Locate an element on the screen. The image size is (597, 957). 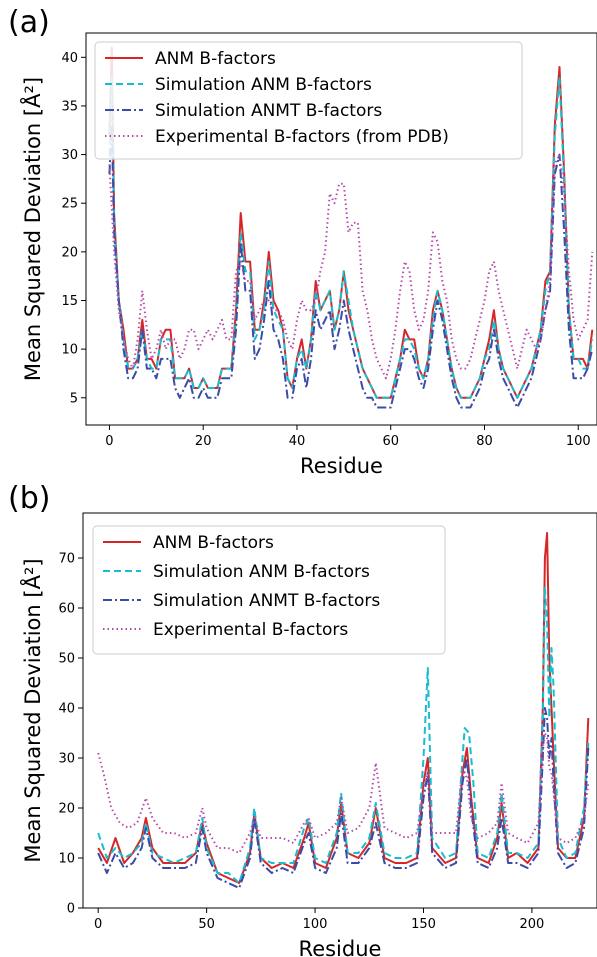
y-tick-label: 50 is located at coordinates (66, 659).